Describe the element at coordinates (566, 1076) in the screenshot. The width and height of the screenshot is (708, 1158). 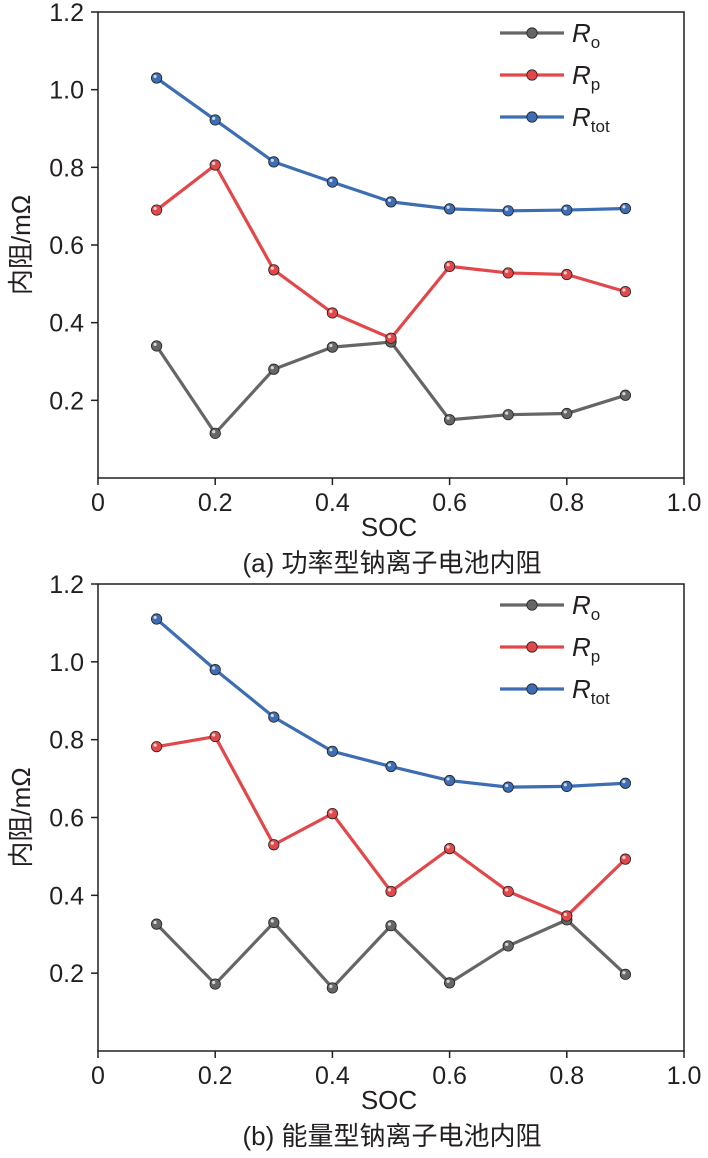
I see `x-tick-label: 0.8` at that location.